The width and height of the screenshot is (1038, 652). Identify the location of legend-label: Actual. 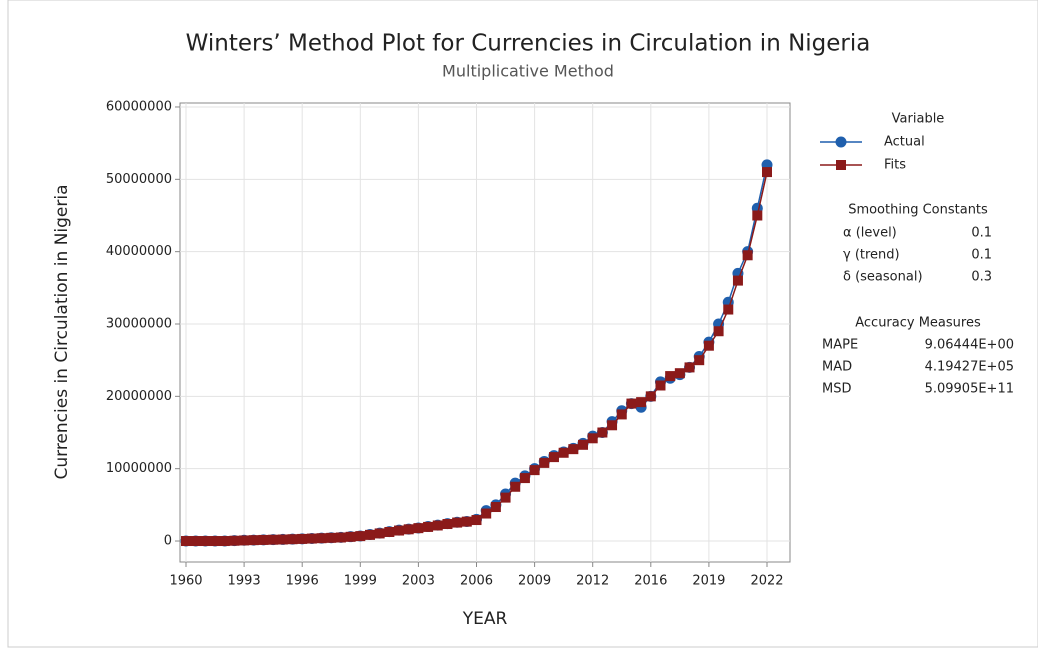
(904, 142).